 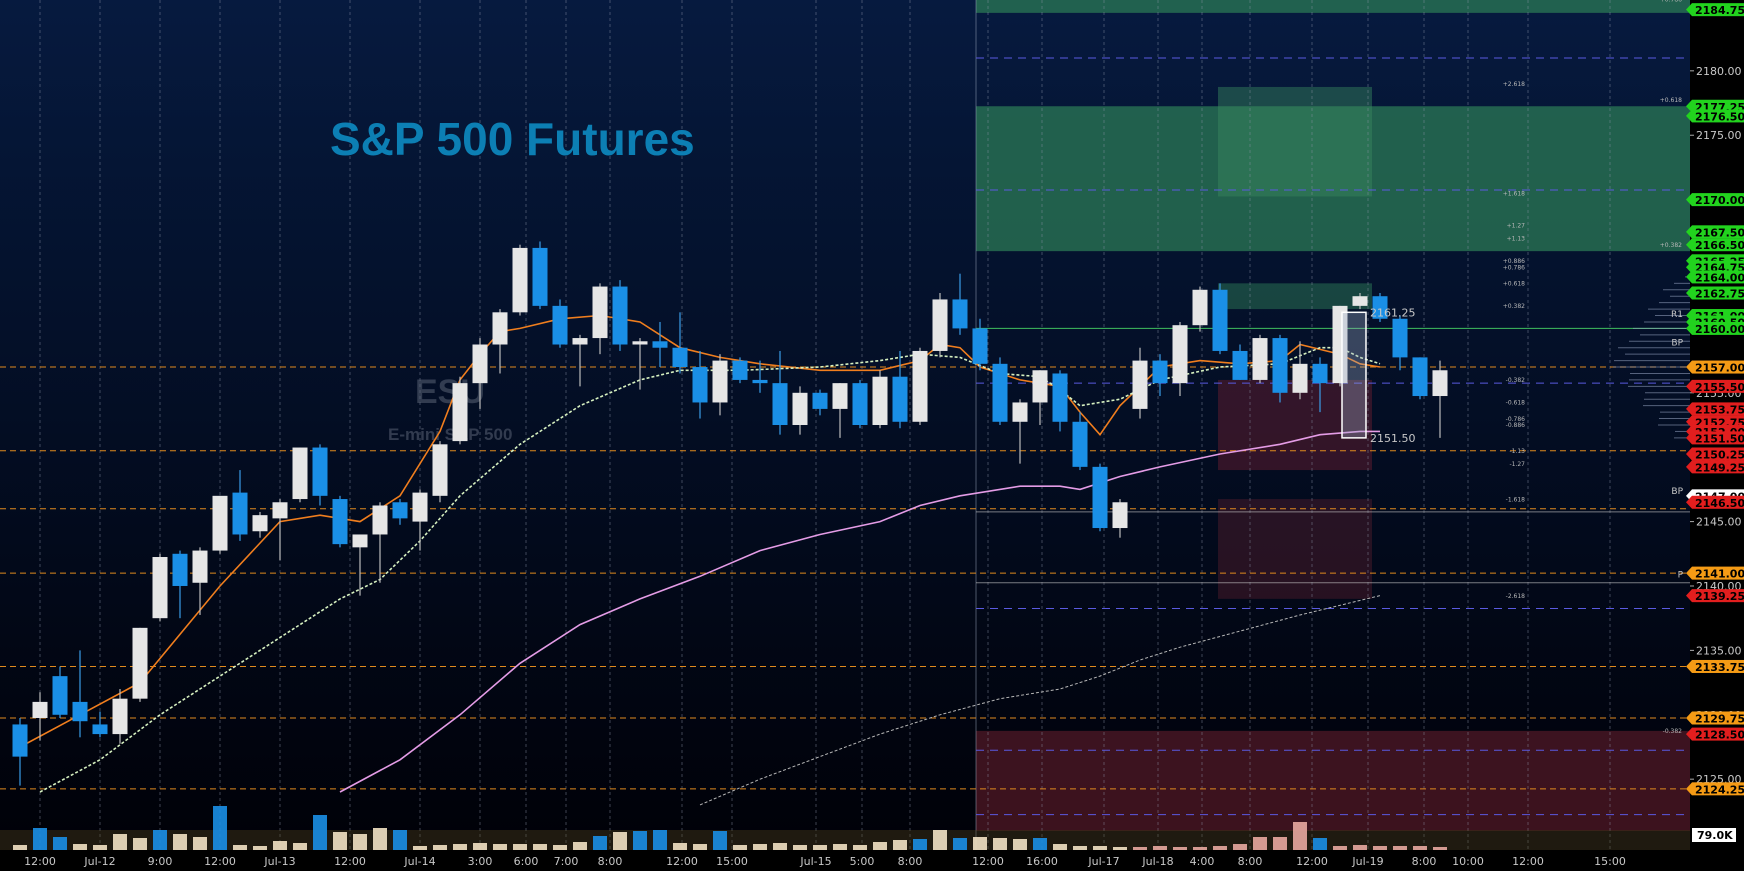 What do you see at coordinates (566, 861) in the screenshot?
I see `time-tick-label: 7:00` at bounding box center [566, 861].